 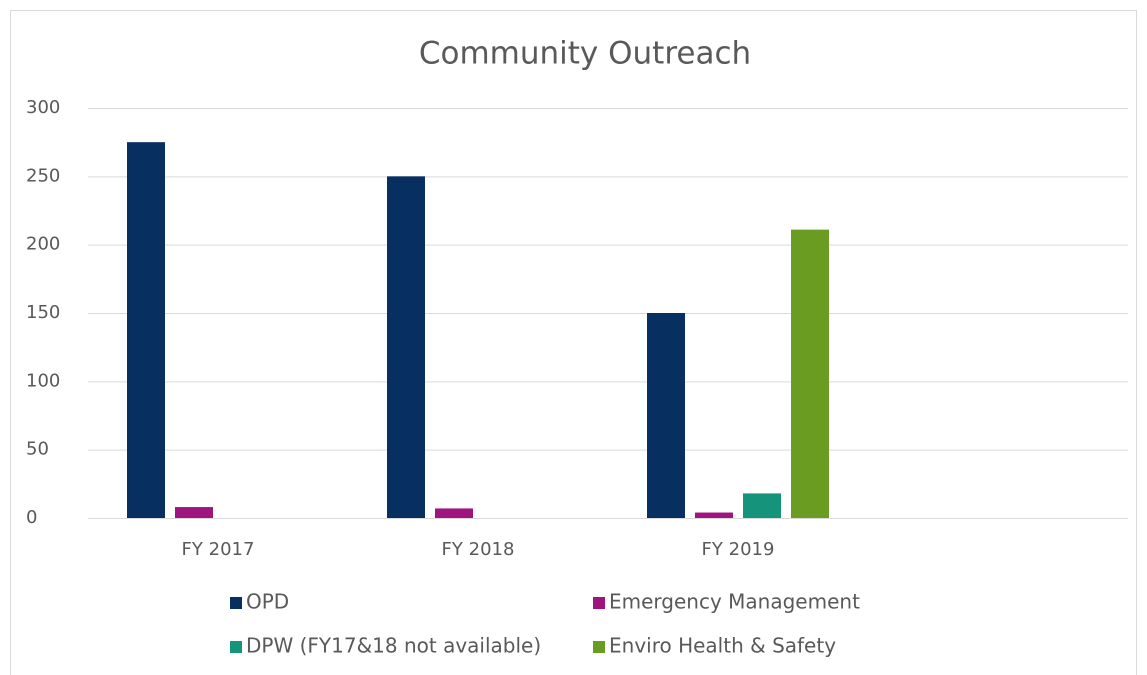 What do you see at coordinates (43, 312) in the screenshot?
I see `y-tick-label: 150` at bounding box center [43, 312].